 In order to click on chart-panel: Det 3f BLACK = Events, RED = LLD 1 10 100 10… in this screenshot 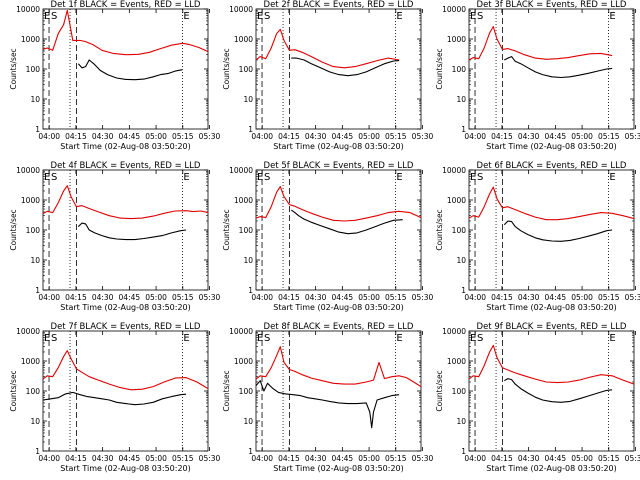, I will do `click(537, 75)`.